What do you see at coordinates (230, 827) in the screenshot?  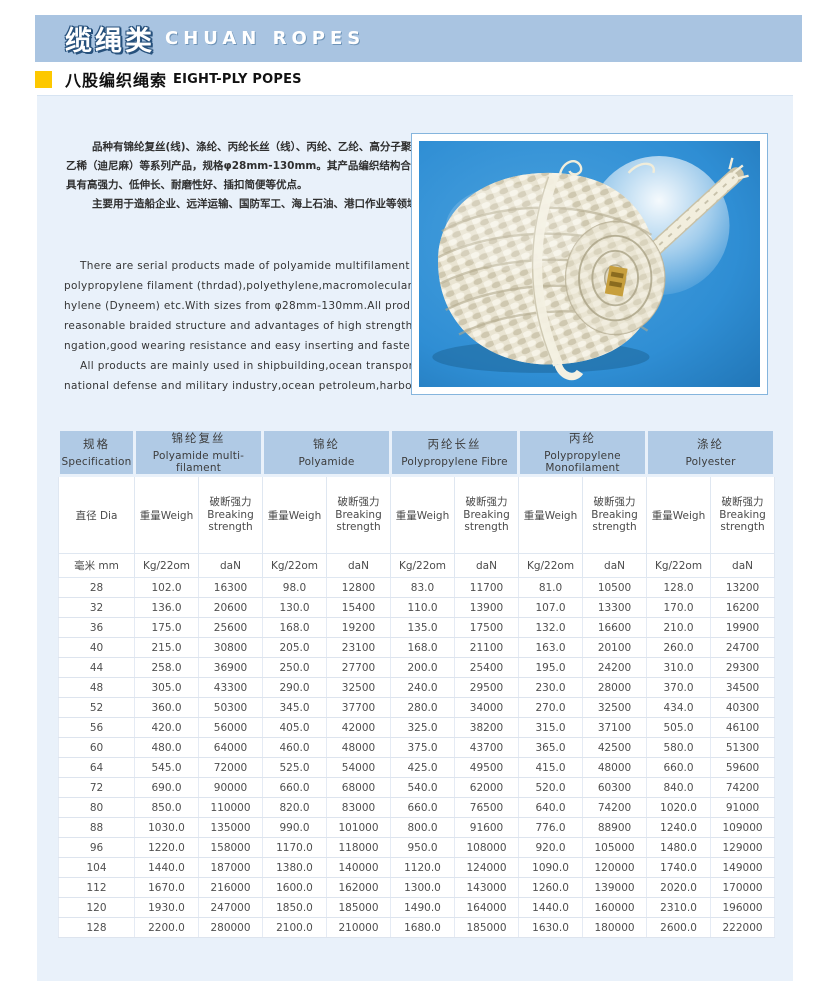 I see `data-cell: 135000` at bounding box center [230, 827].